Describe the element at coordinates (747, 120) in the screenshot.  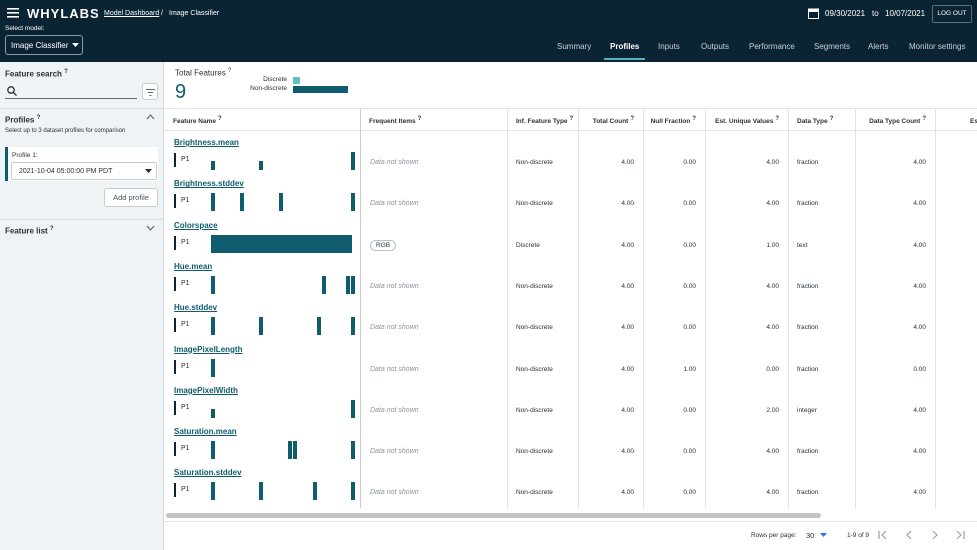
I see `column-header: Est. Unique Values?` at that location.